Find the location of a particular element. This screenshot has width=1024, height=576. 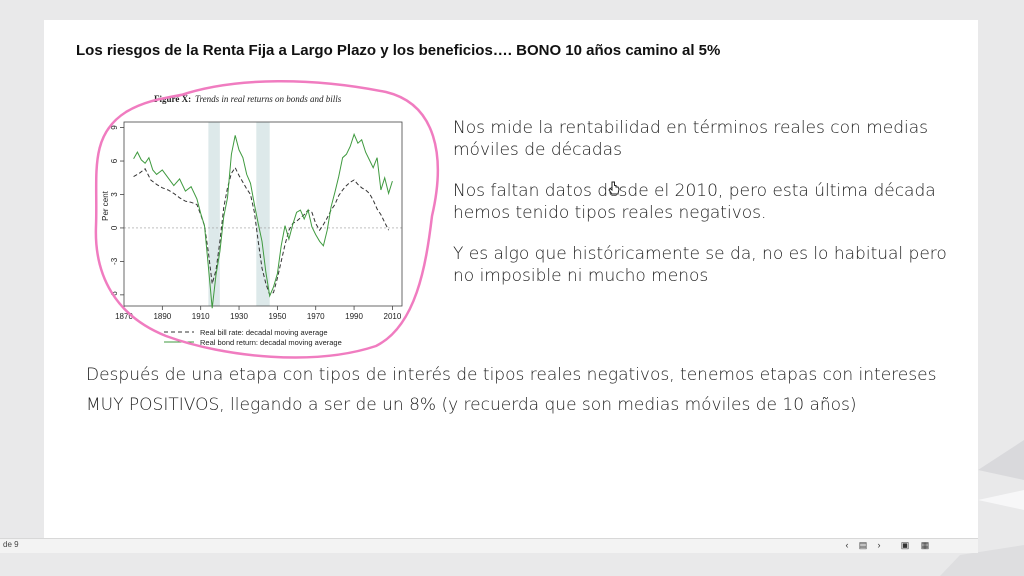

legend-label-bill: Real bill rate: decadal moving average is located at coordinates (264, 332).